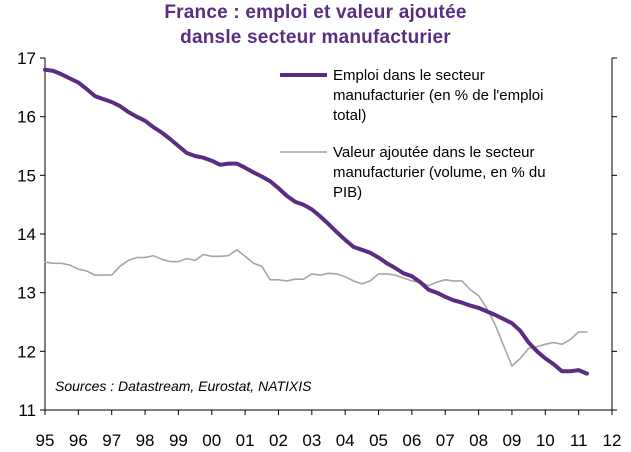 The image size is (631, 452). What do you see at coordinates (315, 12) in the screenshot?
I see `chart-title-line1: France : emploi et valeur ajoutée` at bounding box center [315, 12].